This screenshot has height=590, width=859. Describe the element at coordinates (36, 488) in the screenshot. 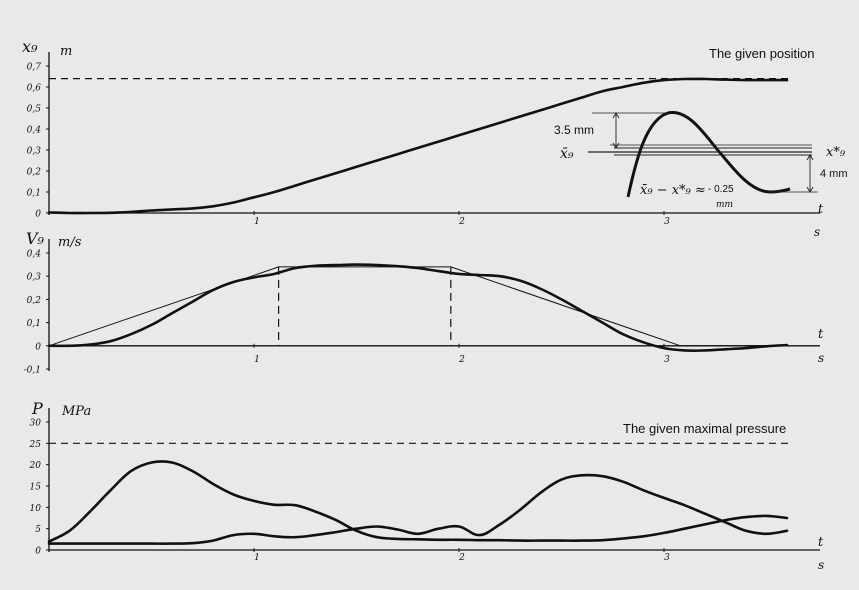

I see `y-tick-label: 15` at that location.